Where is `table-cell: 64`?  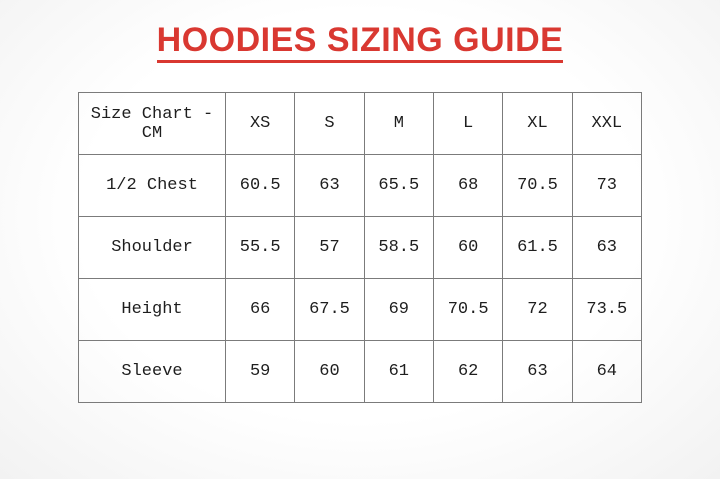 table-cell: 64 is located at coordinates (607, 371).